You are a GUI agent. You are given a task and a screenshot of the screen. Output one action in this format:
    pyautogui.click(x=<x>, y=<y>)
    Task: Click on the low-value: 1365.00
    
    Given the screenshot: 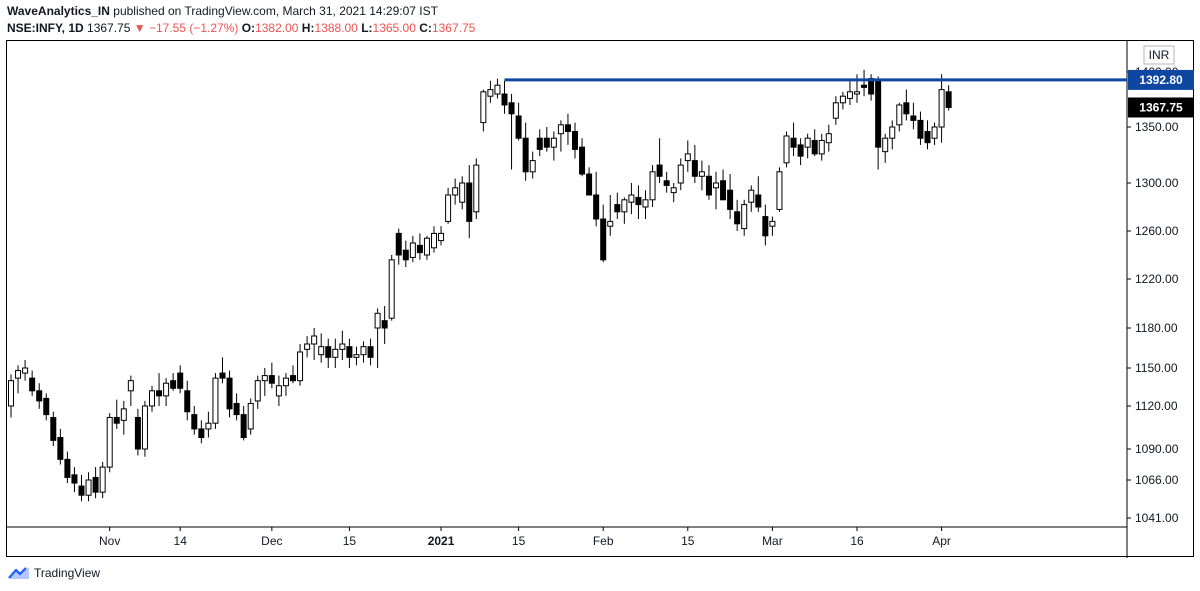 What is the action you would take?
    pyautogui.click(x=394, y=28)
    